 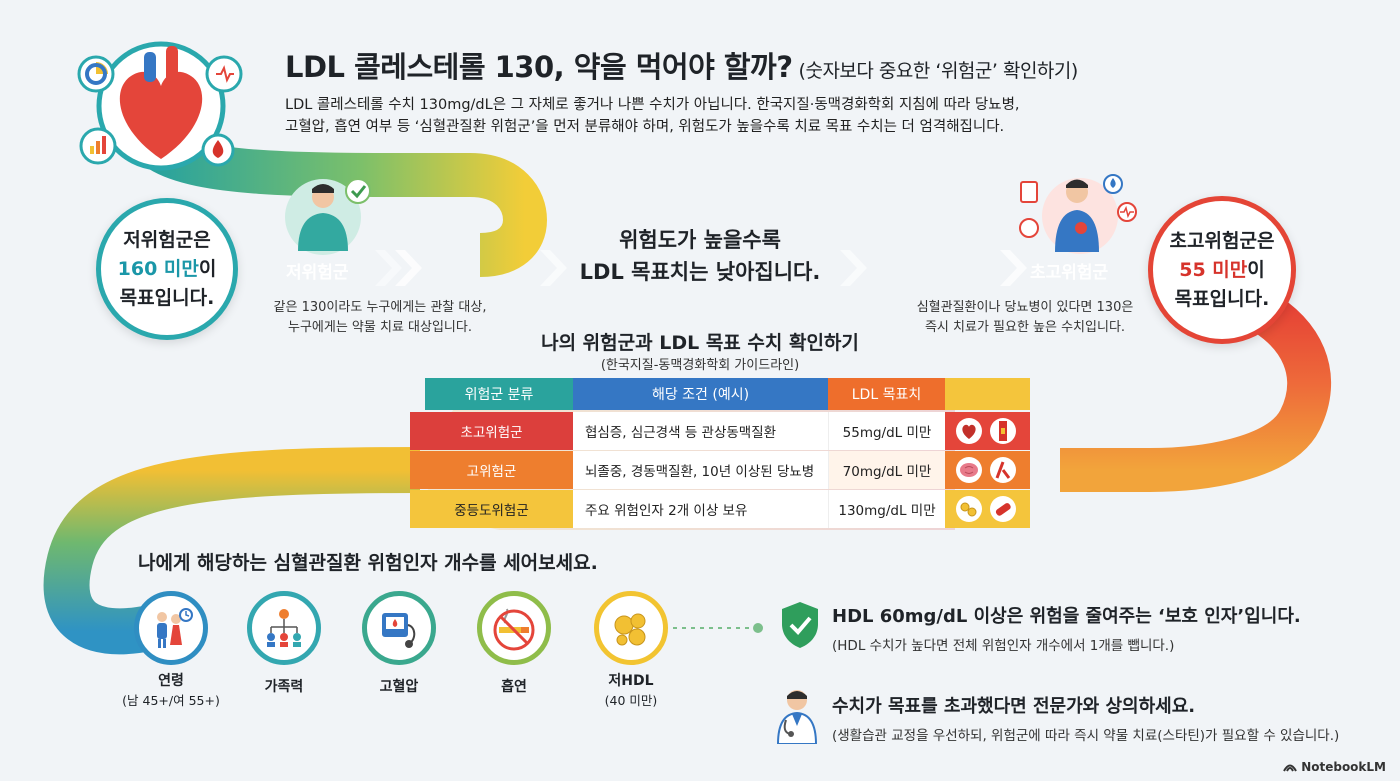 What do you see at coordinates (175, 628) in the screenshot?
I see `elderly-couple-icon` at bounding box center [175, 628].